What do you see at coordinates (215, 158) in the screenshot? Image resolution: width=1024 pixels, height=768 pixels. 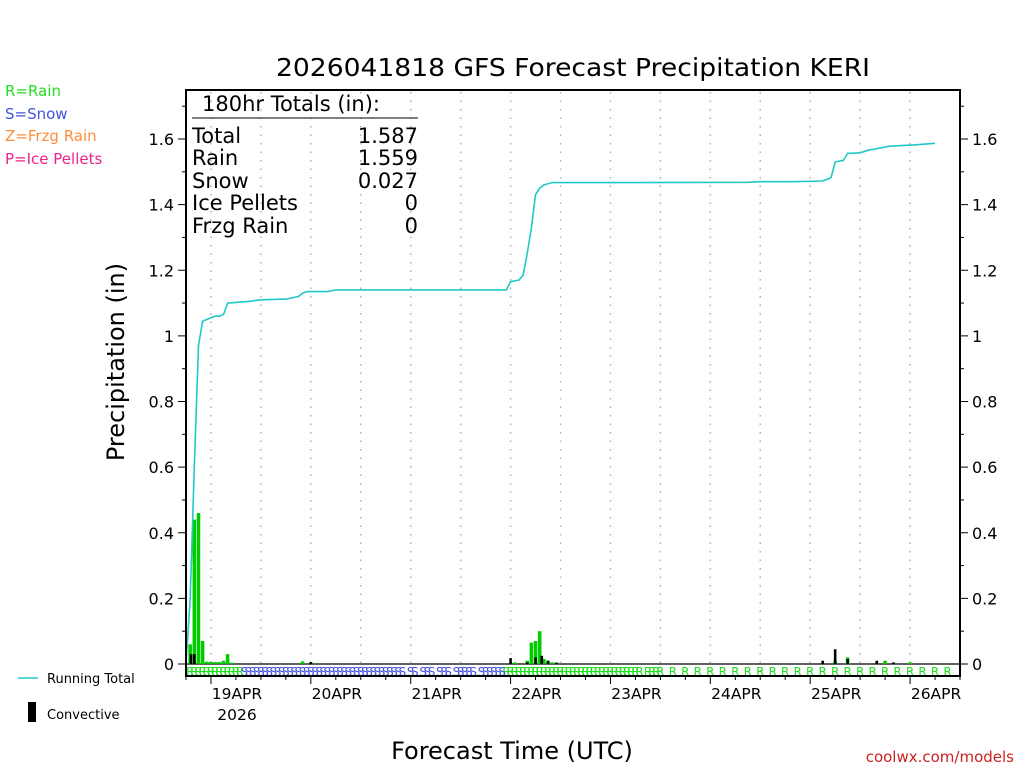 I see `totals-label-rain: Rain` at bounding box center [215, 158].